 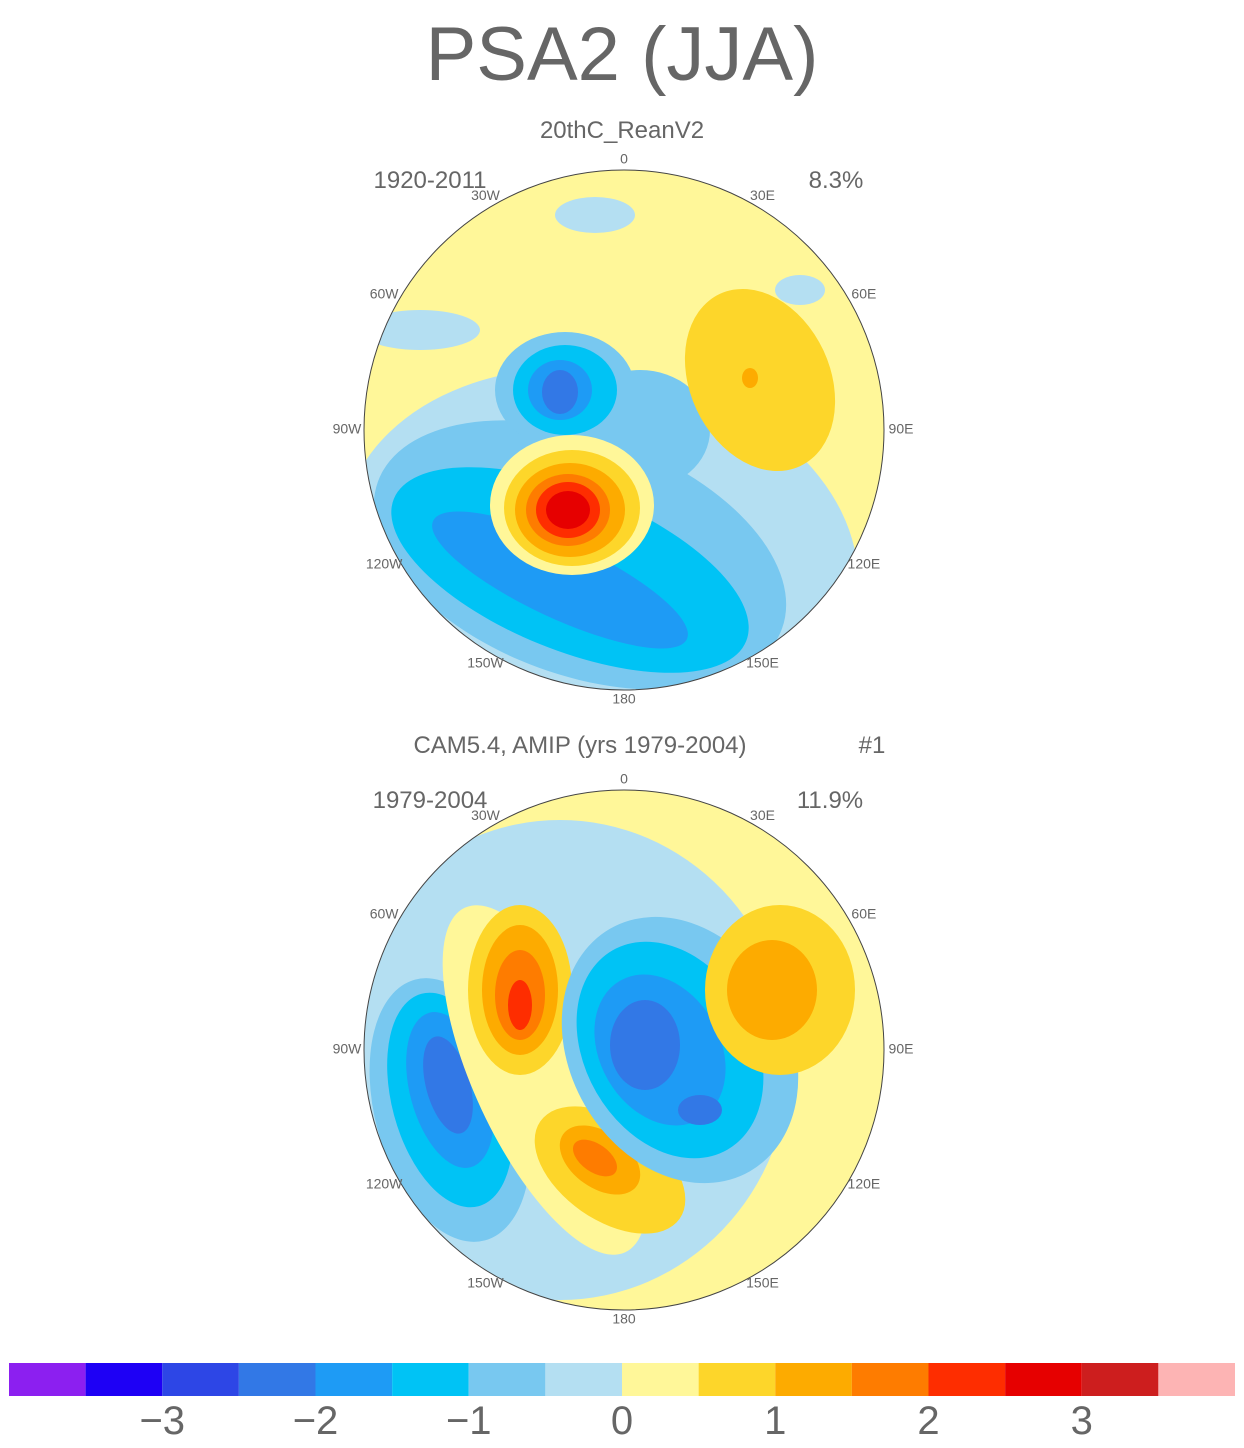 I want to click on colorbar-label: 3, so click(x=1082, y=1421).